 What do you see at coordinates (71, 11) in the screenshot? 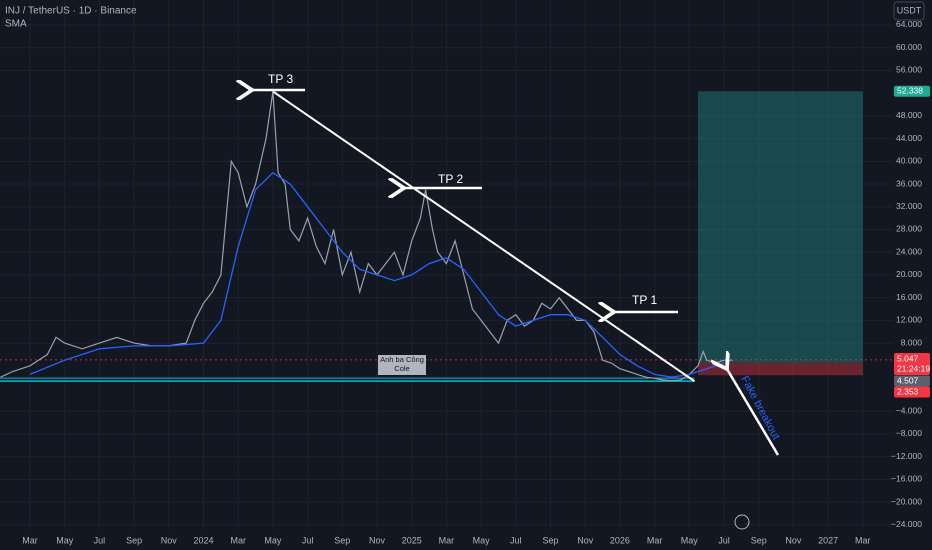
I see `symbol-title: INJ / TetherUS · 1D · Binance` at bounding box center [71, 11].